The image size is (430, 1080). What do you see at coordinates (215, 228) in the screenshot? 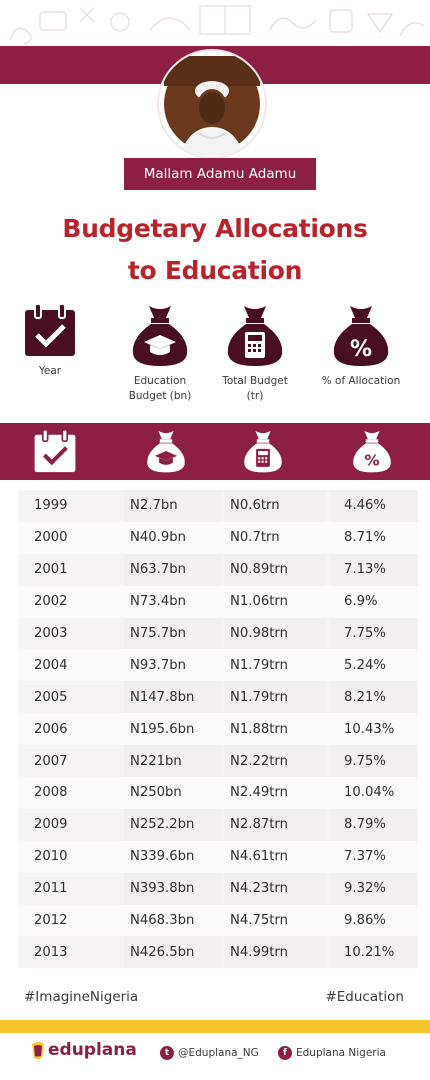
I see `page-title: Budgetary Allocations` at bounding box center [215, 228].